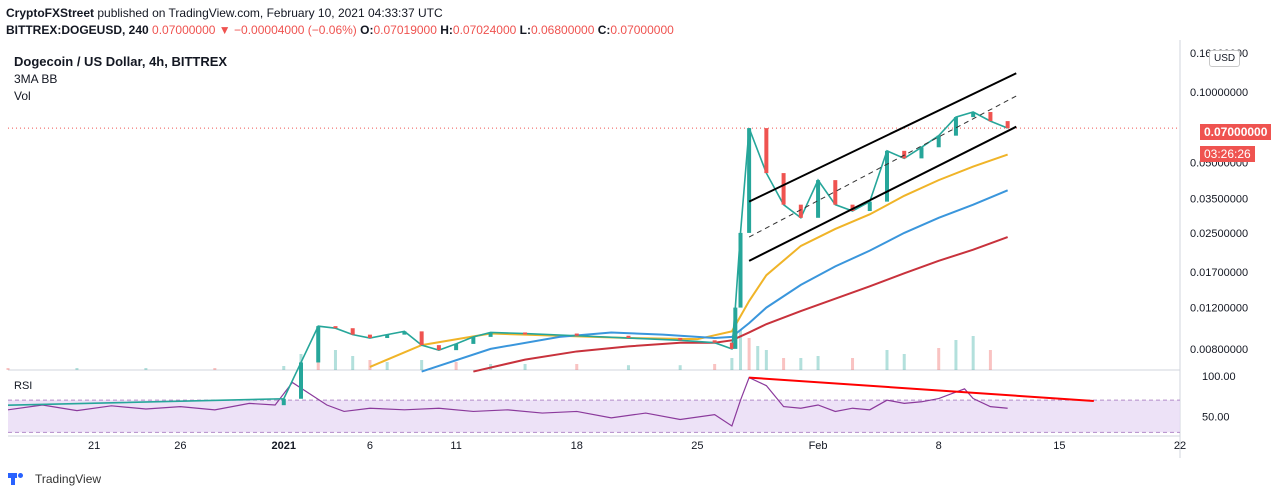 This screenshot has width=1274, height=499. I want to click on publisher-name: CryptoFXStreet, so click(50, 13).